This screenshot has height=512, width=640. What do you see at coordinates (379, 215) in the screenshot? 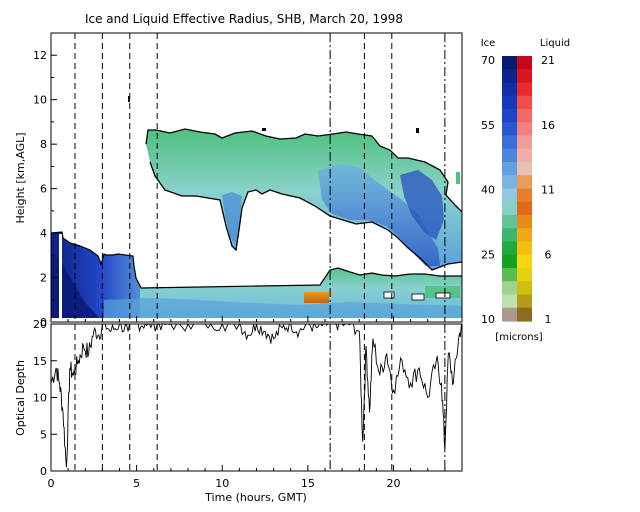
I see `upper-ice-dense-core` at bounding box center [379, 215].